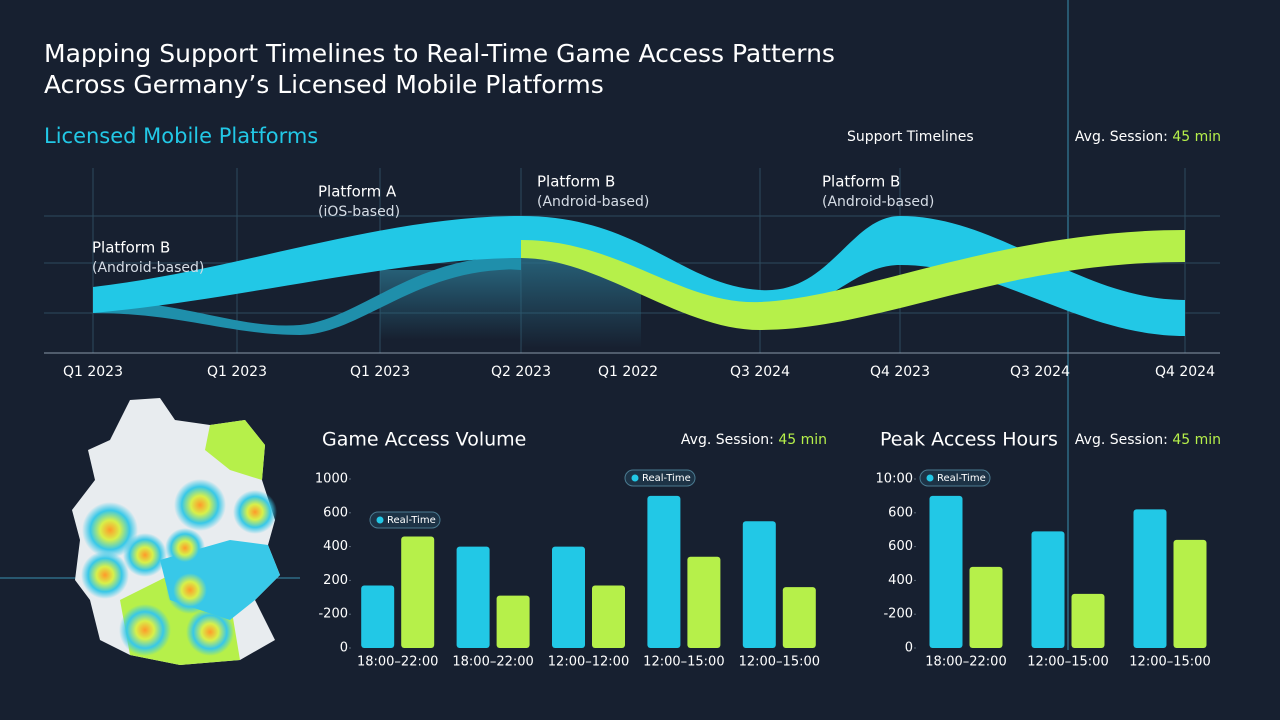 The width and height of the screenshot is (1280, 720). Describe the element at coordinates (628, 372) in the screenshot. I see `x-label: Q1 2022` at that location.